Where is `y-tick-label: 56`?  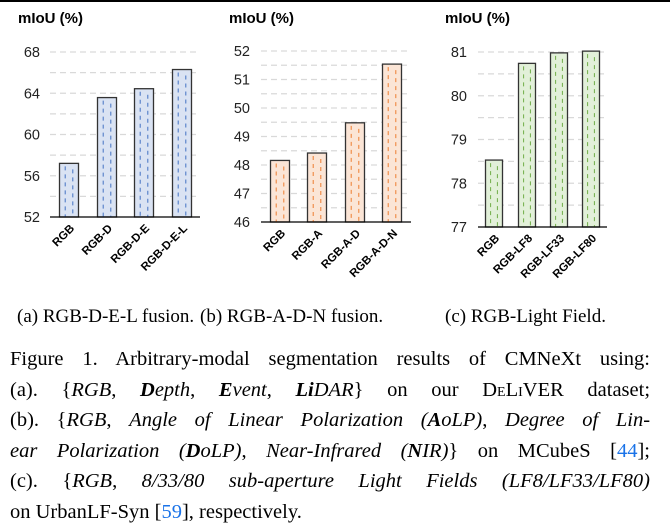 y-tick-label: 56 is located at coordinates (32, 177).